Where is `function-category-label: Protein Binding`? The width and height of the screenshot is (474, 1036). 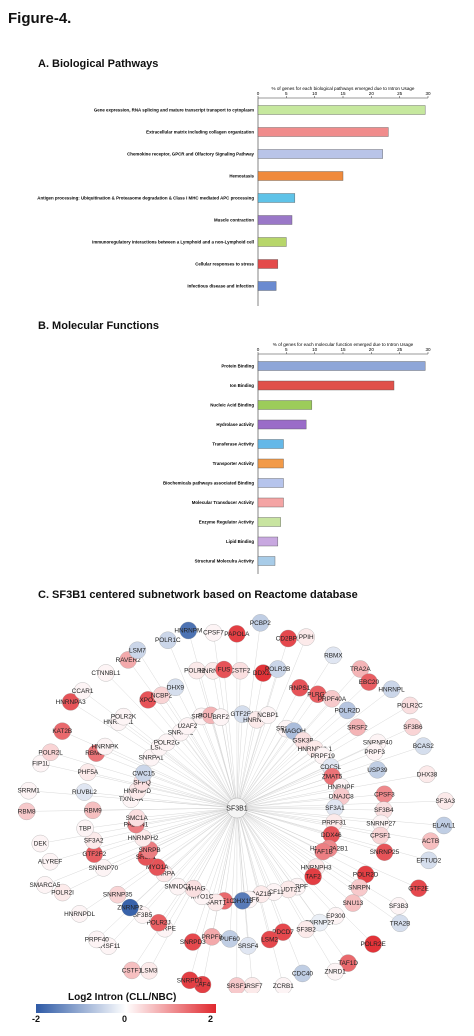
function-category-label: Protein Binding is located at coordinates (237, 366).